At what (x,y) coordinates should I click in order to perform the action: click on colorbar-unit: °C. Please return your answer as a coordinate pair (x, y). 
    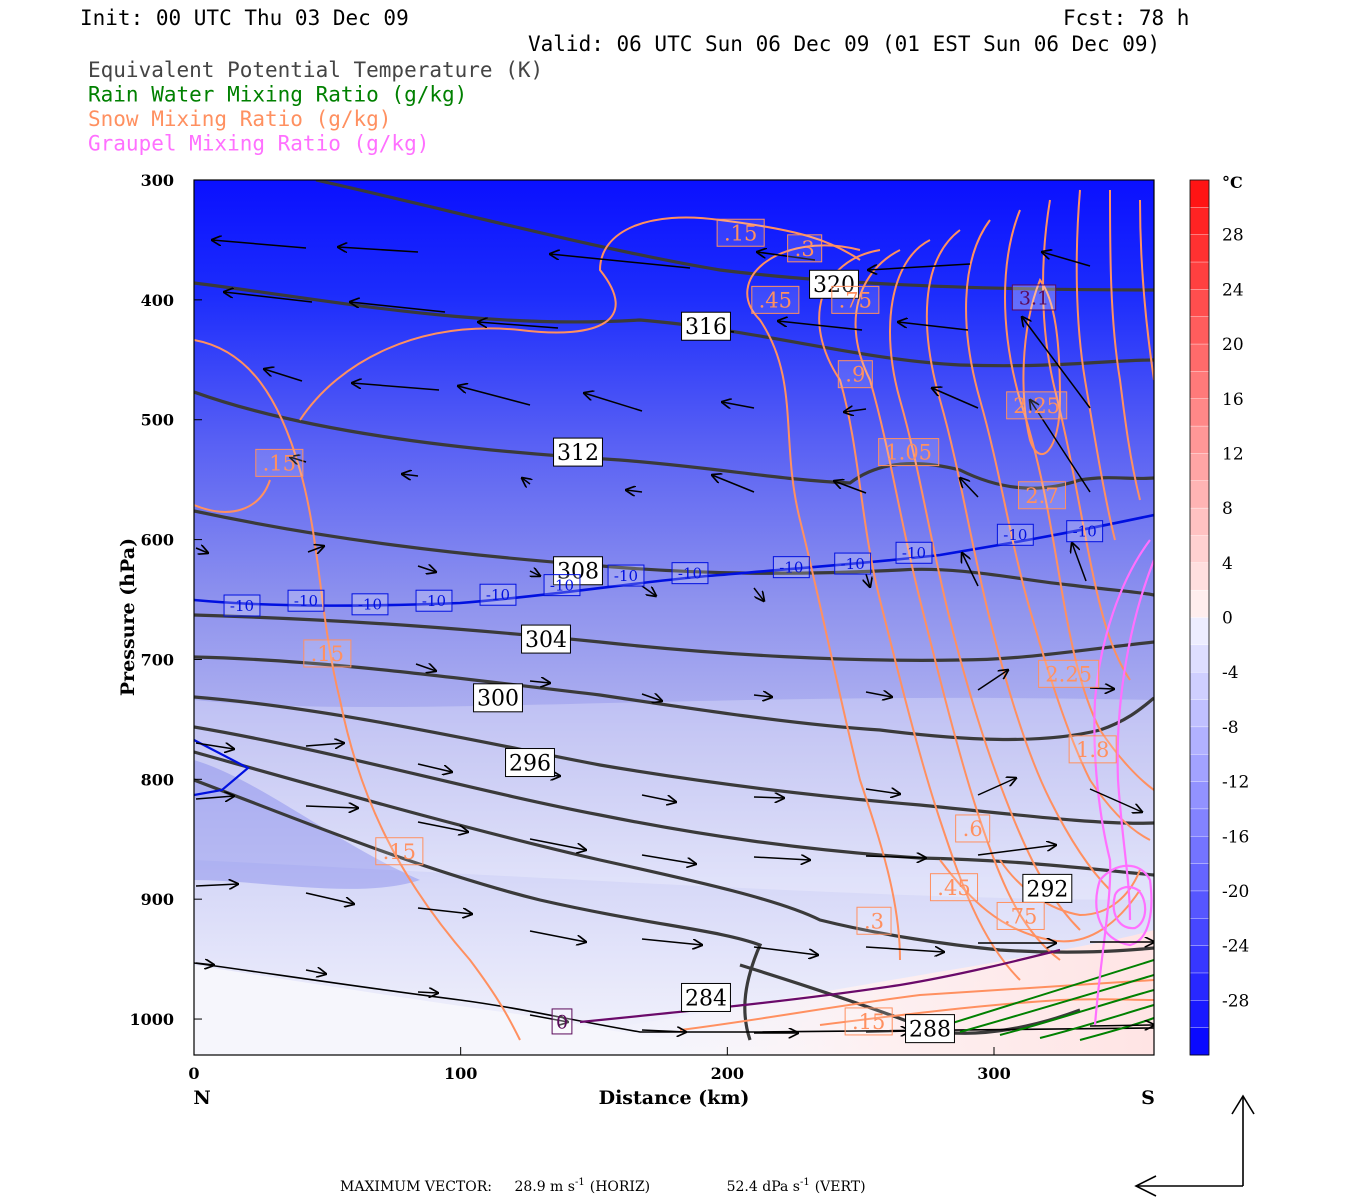
    Looking at the image, I should click on (1232, 182).